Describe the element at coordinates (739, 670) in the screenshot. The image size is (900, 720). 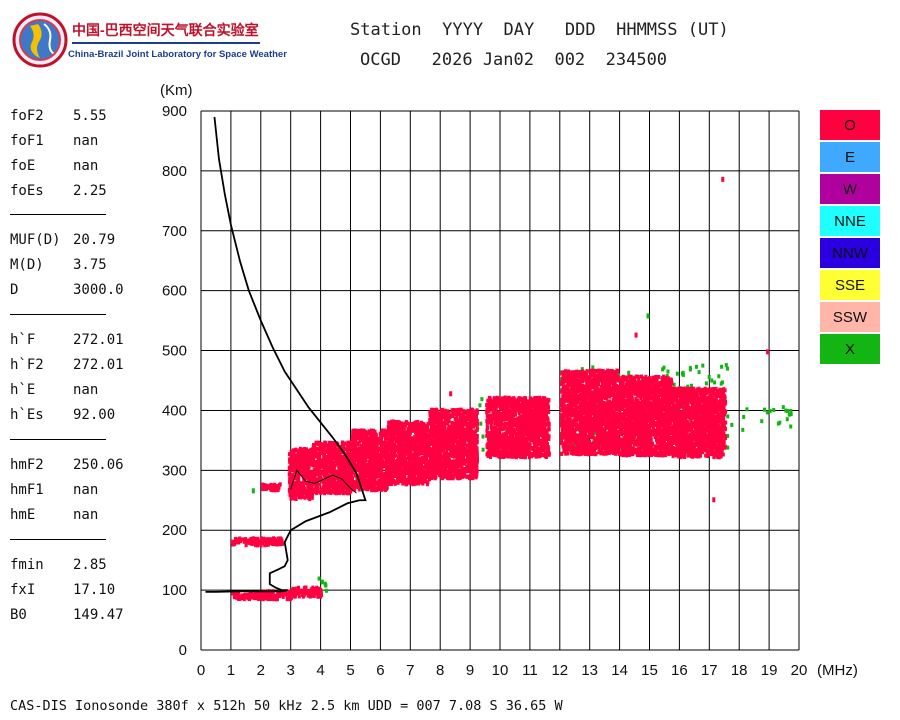
I see `x-tick-label: 18` at that location.